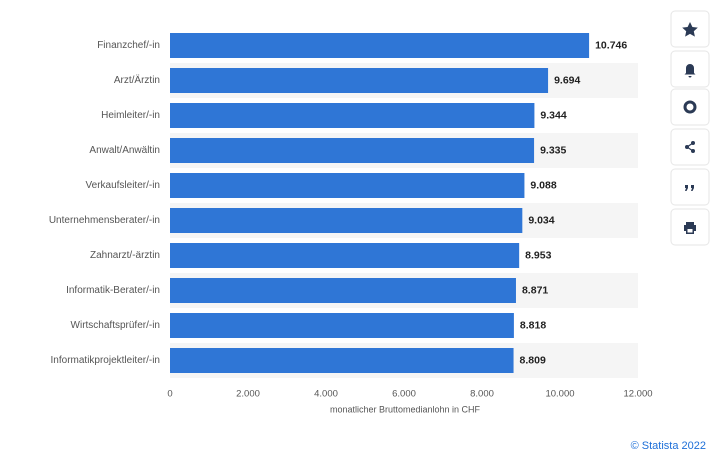 The image size is (720, 457). What do you see at coordinates (128, 45) in the screenshot?
I see `y-tick-label: Finanzchef/-in` at bounding box center [128, 45].